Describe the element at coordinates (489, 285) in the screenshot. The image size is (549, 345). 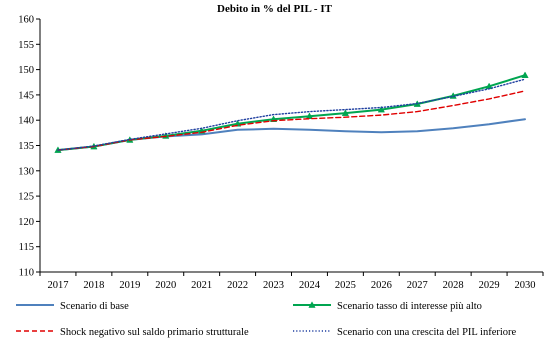
I see `x-tick-label: 2029` at that location.